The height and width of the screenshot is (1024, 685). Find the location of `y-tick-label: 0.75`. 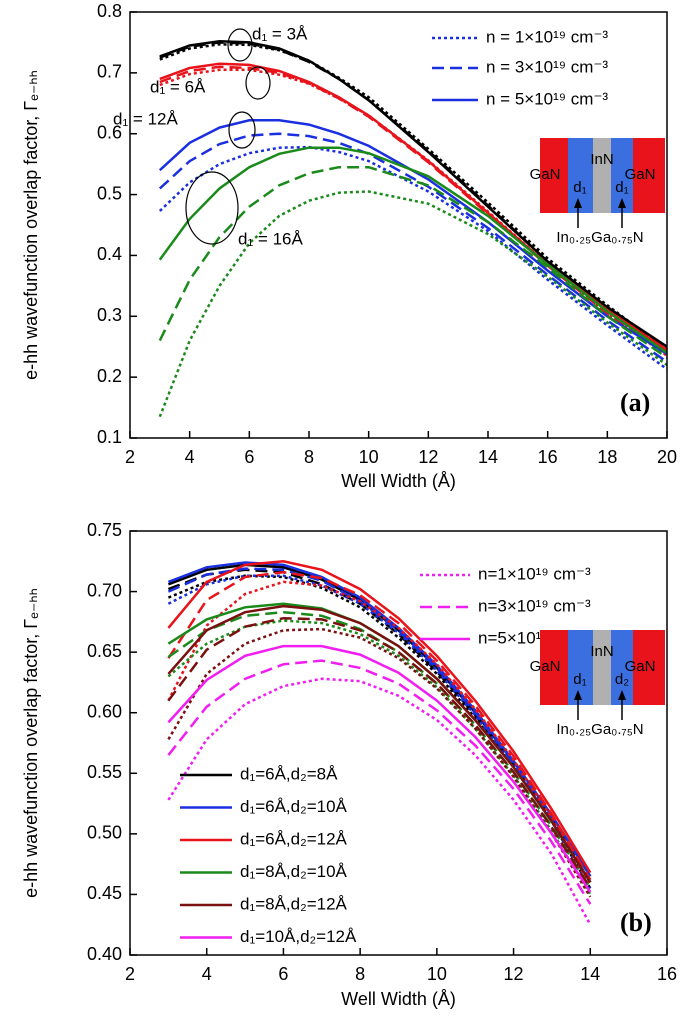

y-tick-label: 0.75 is located at coordinates (104, 530).